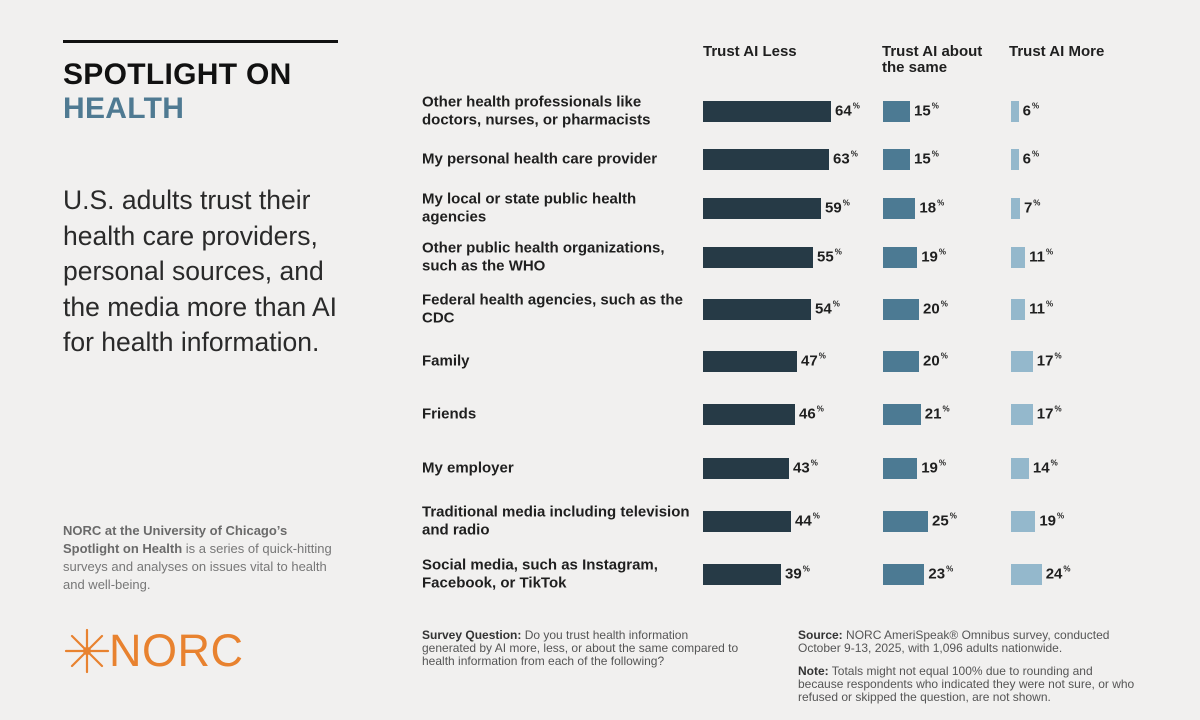 This screenshot has width=1200, height=720. Describe the element at coordinates (807, 414) in the screenshot. I see `data-label-value: 46` at that location.